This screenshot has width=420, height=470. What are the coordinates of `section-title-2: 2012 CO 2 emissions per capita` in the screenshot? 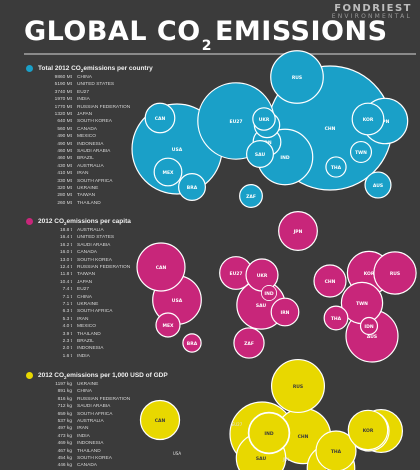 It's located at (78, 222).